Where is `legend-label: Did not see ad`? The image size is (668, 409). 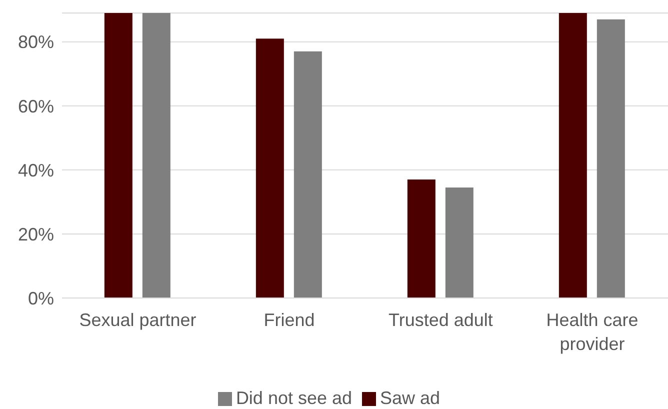 legend-label: Did not see ad is located at coordinates (294, 398).